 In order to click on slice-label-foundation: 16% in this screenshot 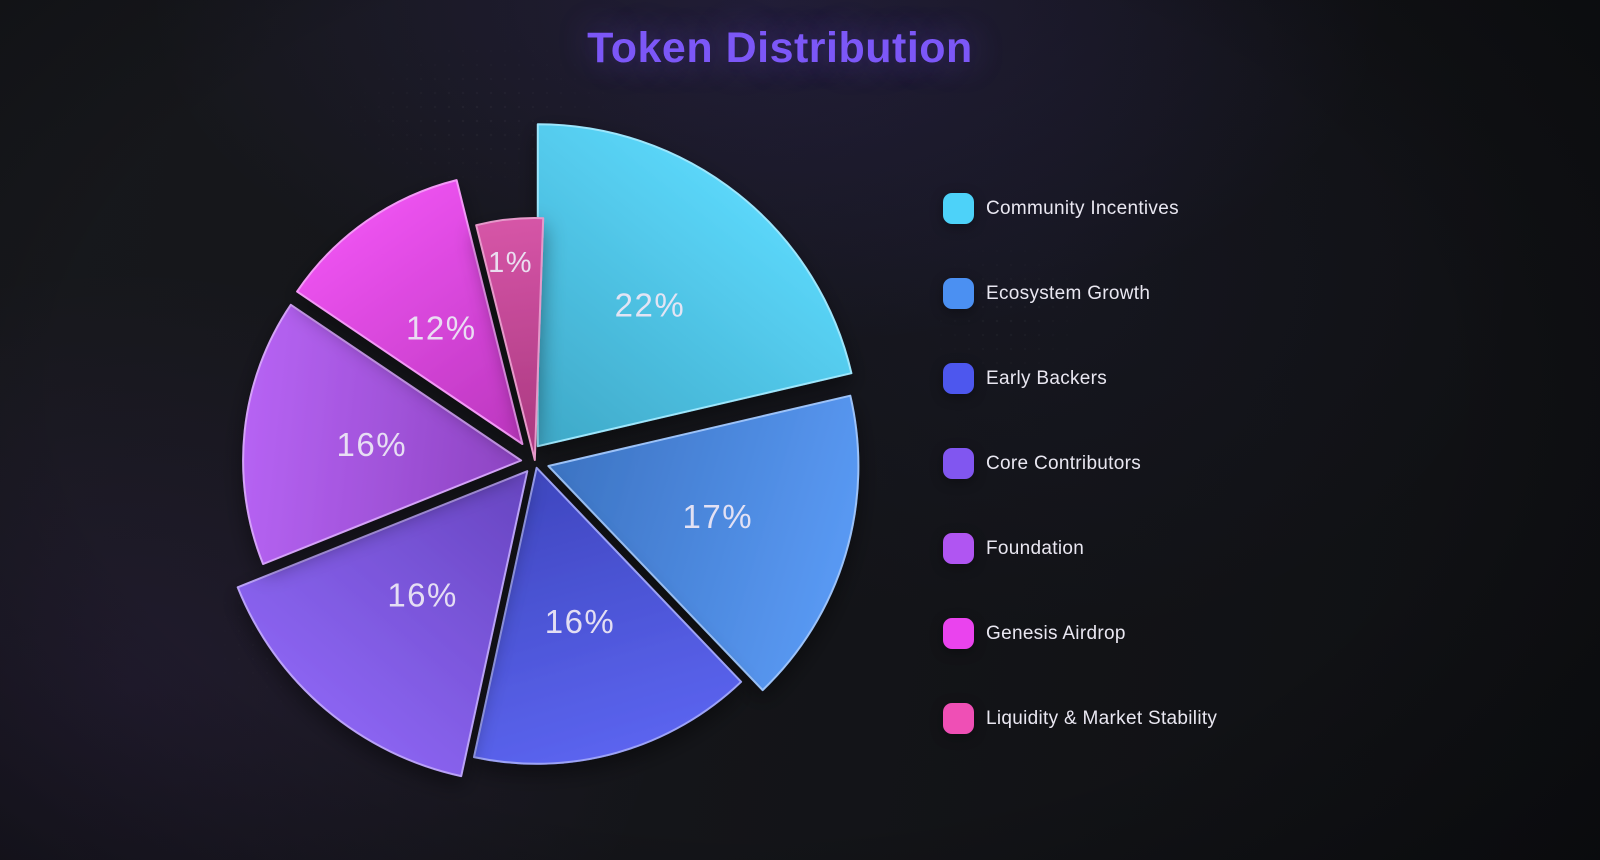, I will do `click(372, 444)`.